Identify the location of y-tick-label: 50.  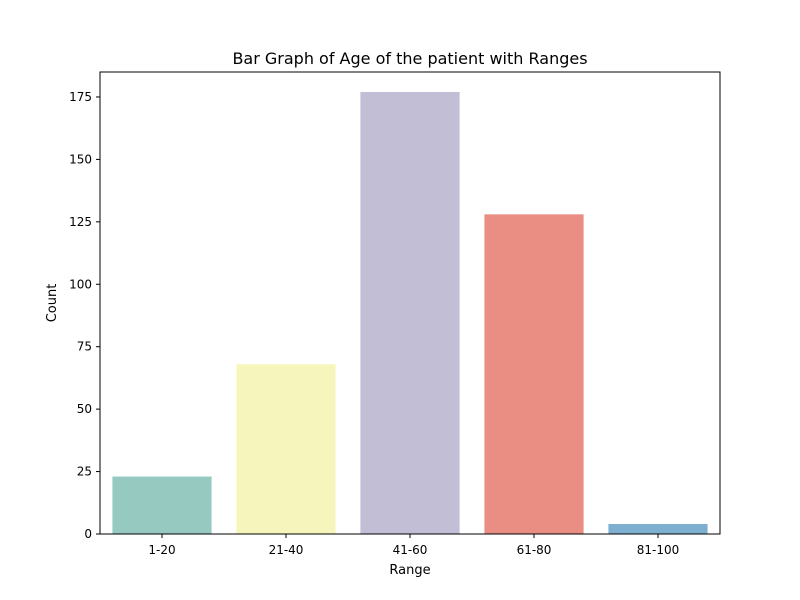
(84, 409).